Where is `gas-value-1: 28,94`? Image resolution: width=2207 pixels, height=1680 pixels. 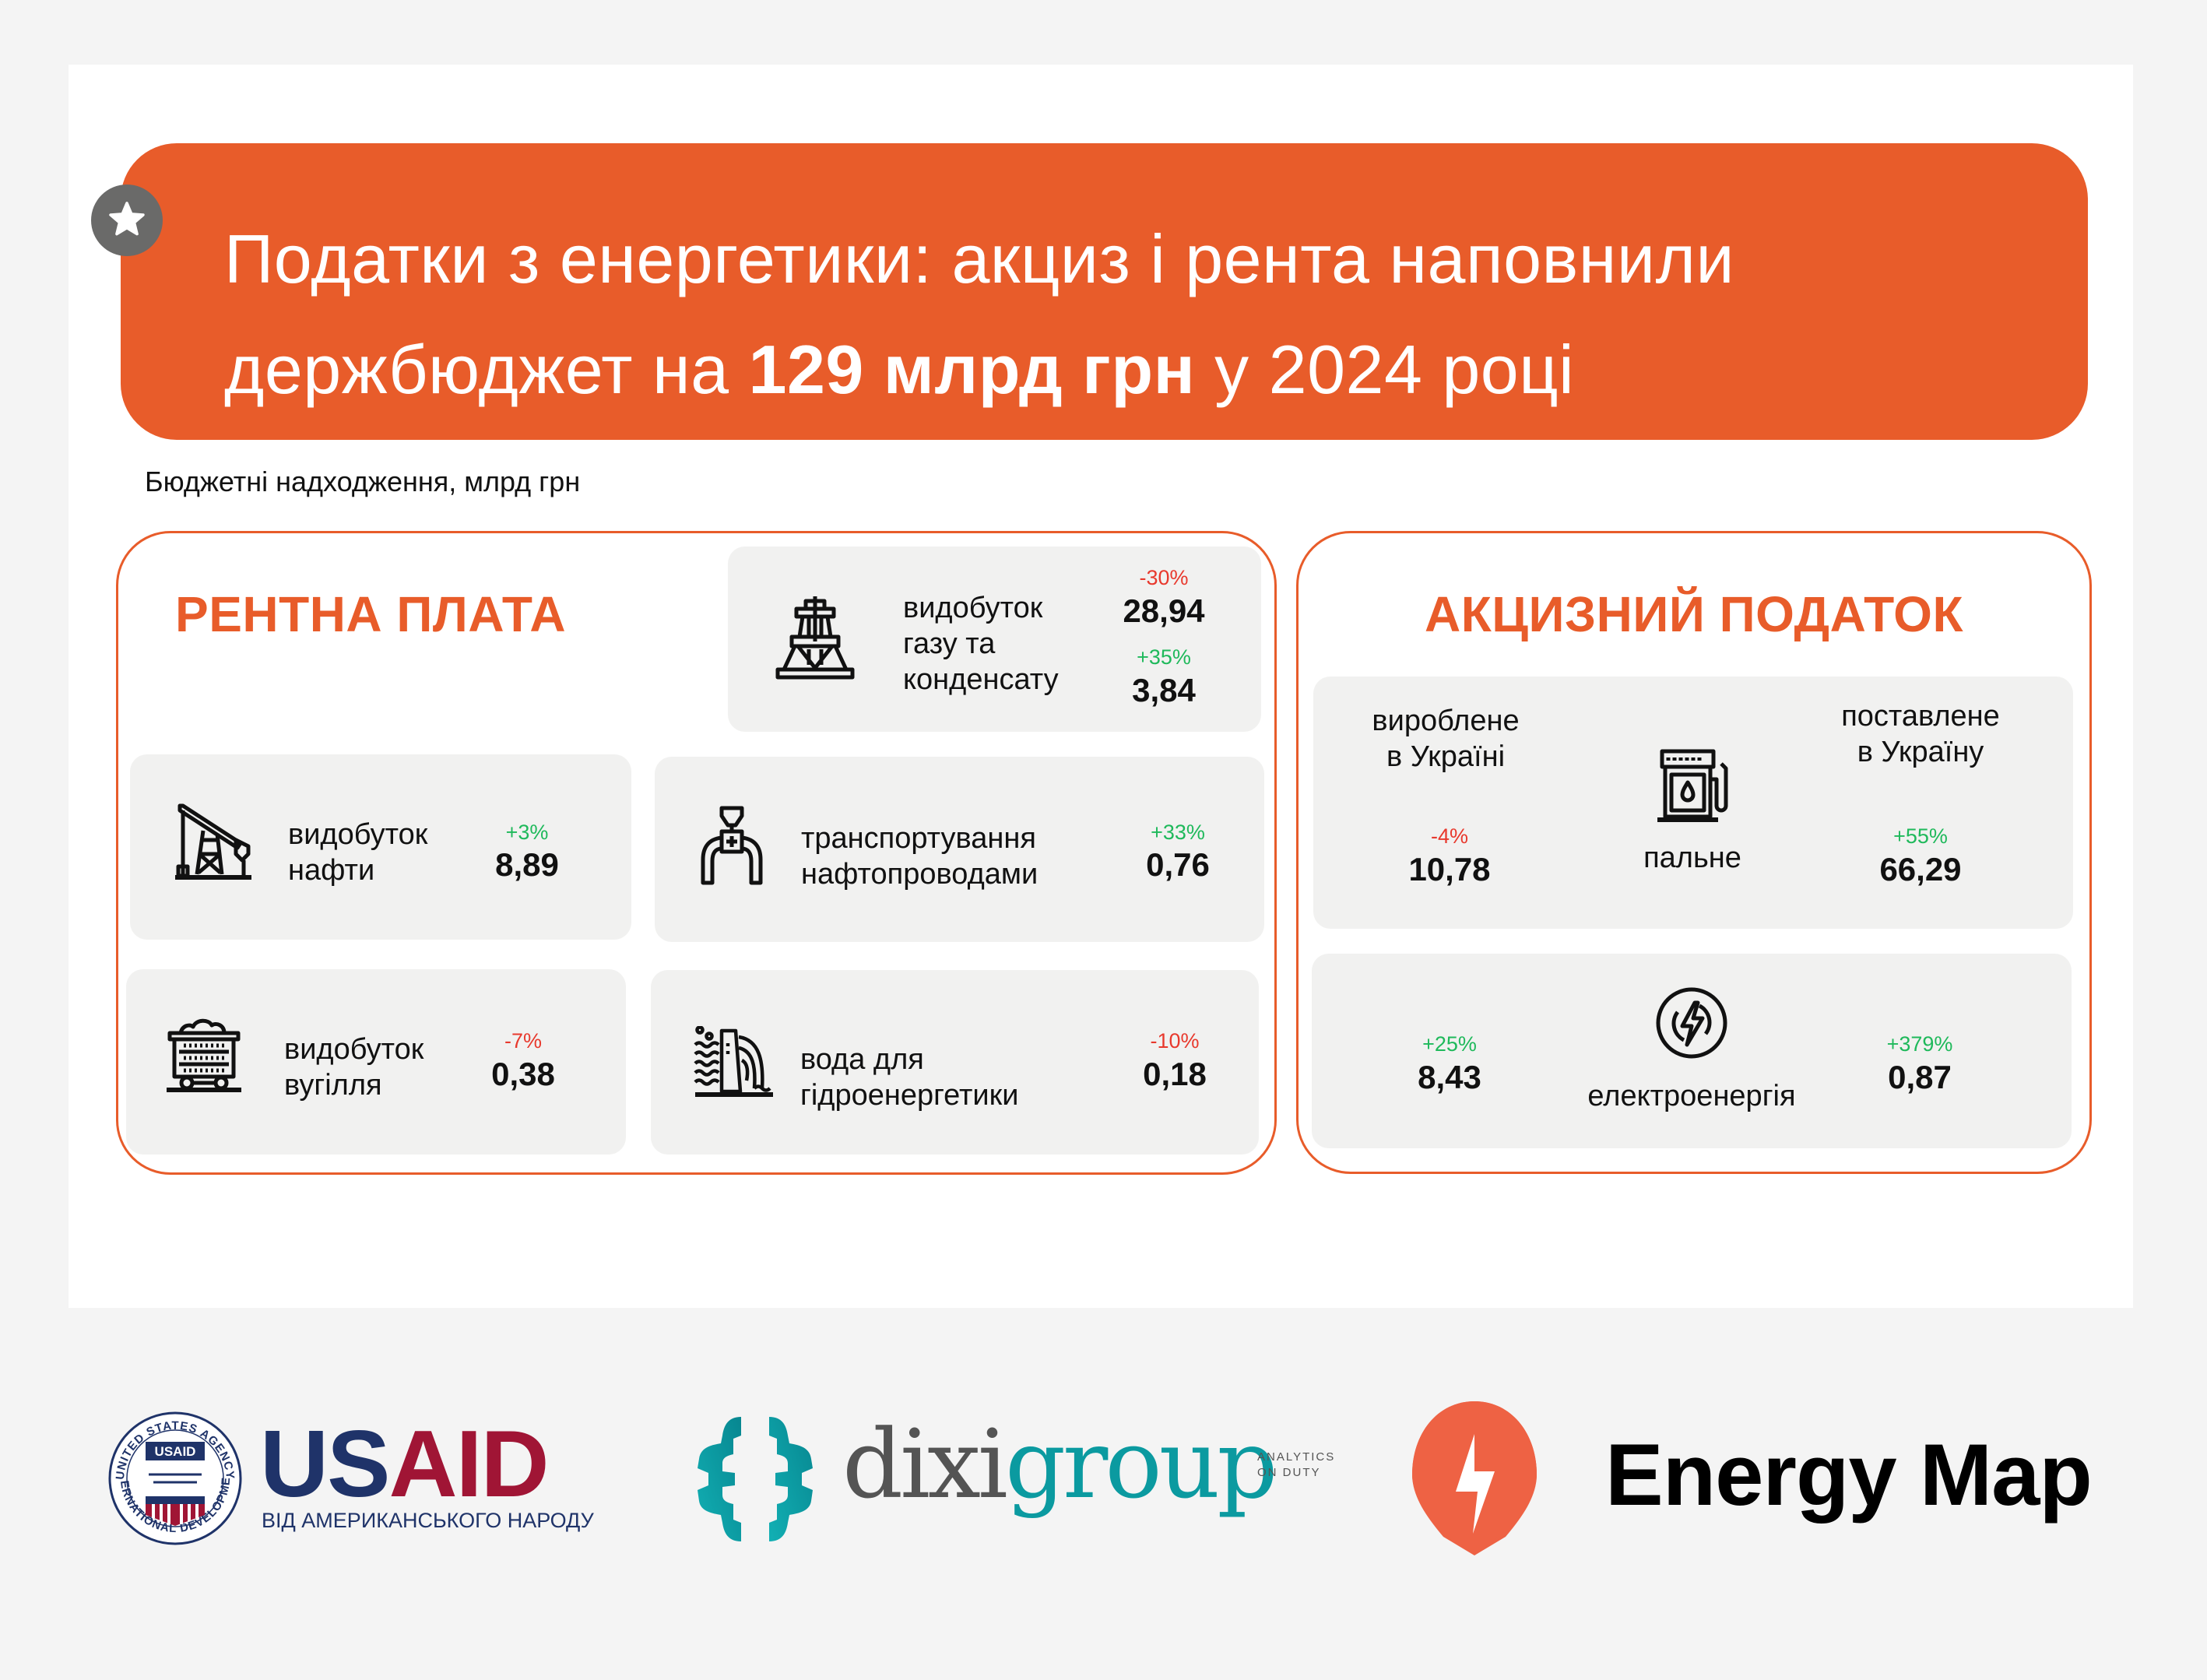 gas-value-1: 28,94 is located at coordinates (1164, 610).